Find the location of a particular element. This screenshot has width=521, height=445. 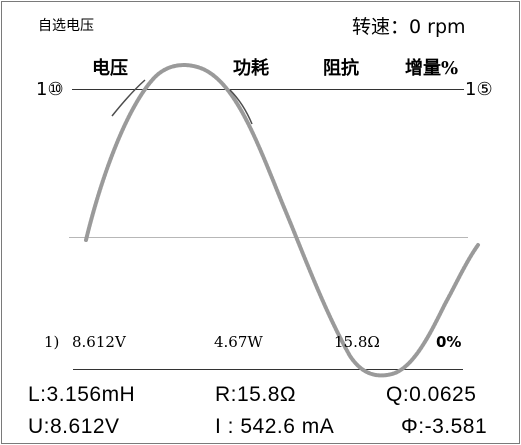

mode-title: 自选电压 is located at coordinates (66, 26).